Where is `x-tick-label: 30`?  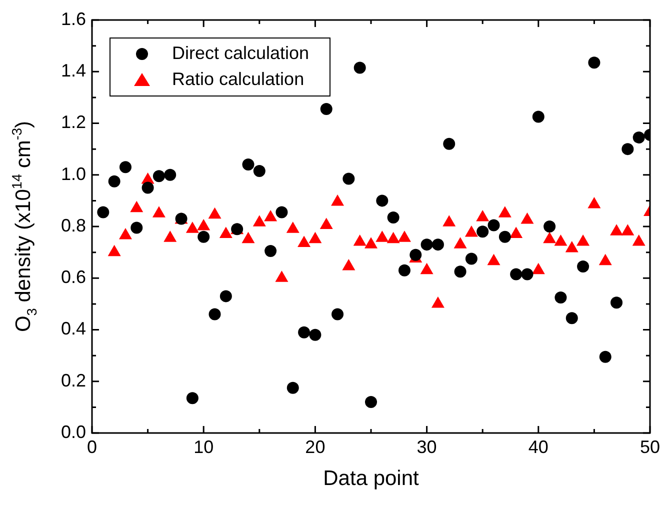 x-tick-label: 30 is located at coordinates (426, 446).